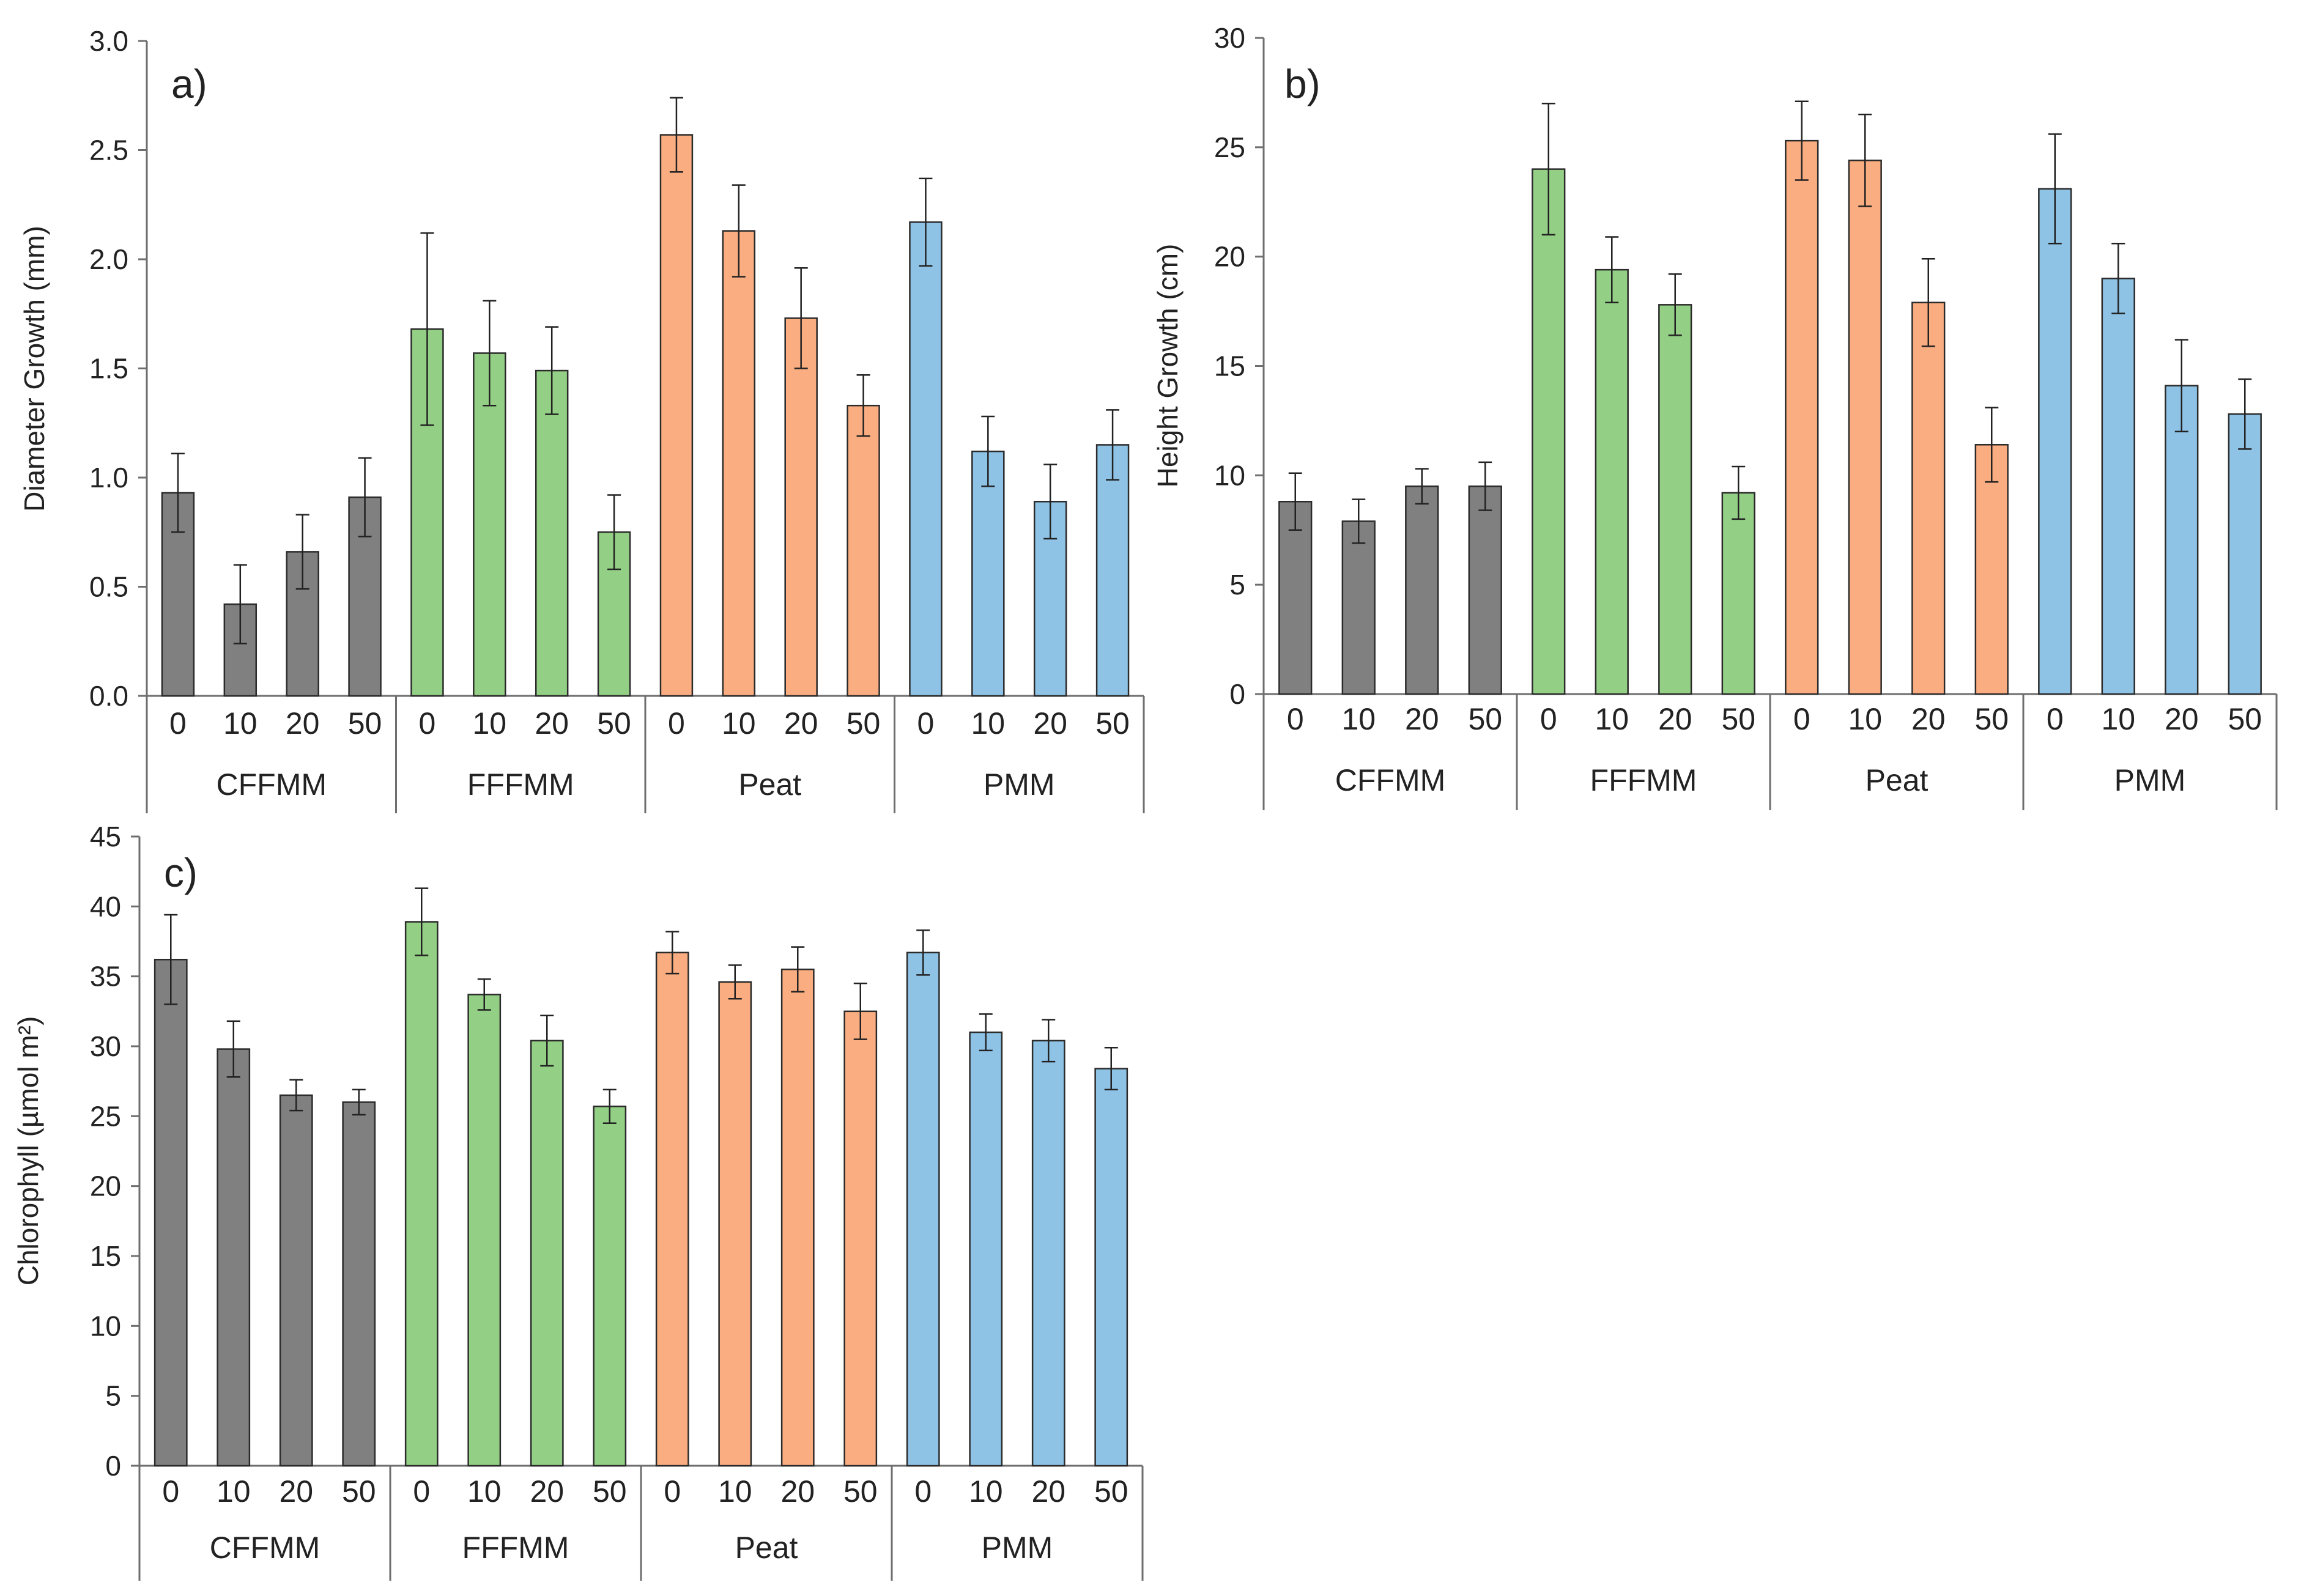 The width and height of the screenshot is (2301, 1596). I want to click on y-tick-label: 40, so click(105, 906).